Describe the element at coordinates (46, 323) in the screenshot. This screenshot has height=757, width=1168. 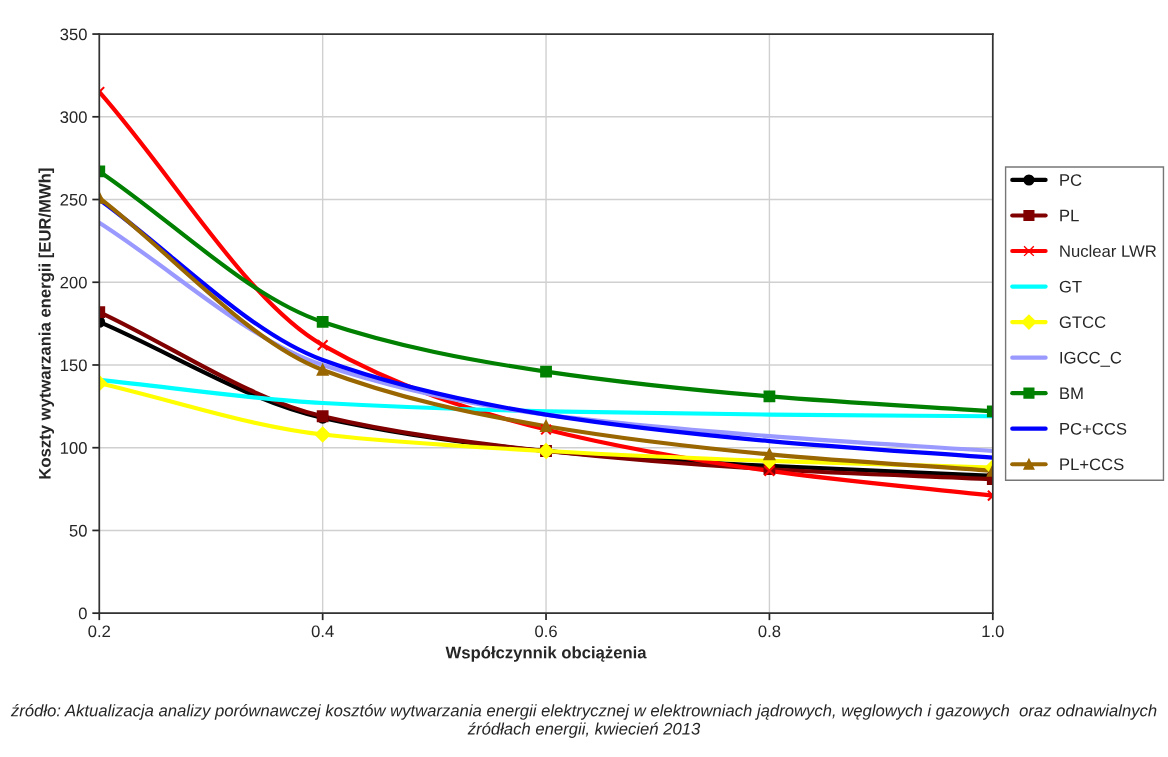
I see `y-axis-title: Koszty wytwarzania energii [EUR/MWh]` at that location.